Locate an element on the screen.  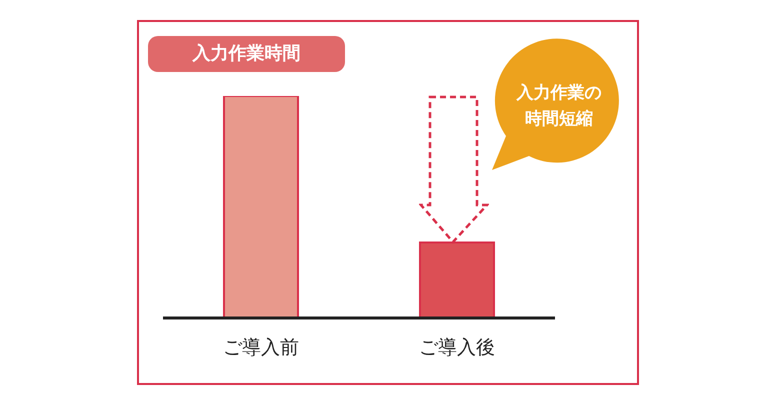
x-tick-label: ご導入後 is located at coordinates (457, 347).